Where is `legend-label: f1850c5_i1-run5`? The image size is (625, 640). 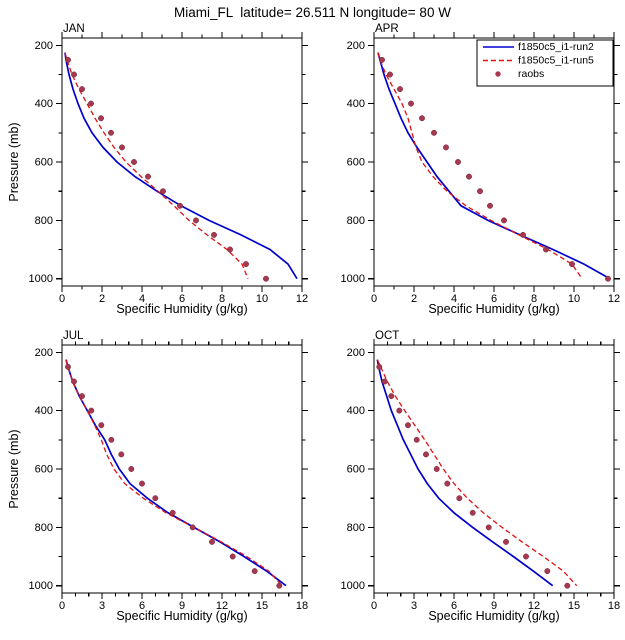 legend-label: f1850c5_i1-run5 is located at coordinates (556, 61).